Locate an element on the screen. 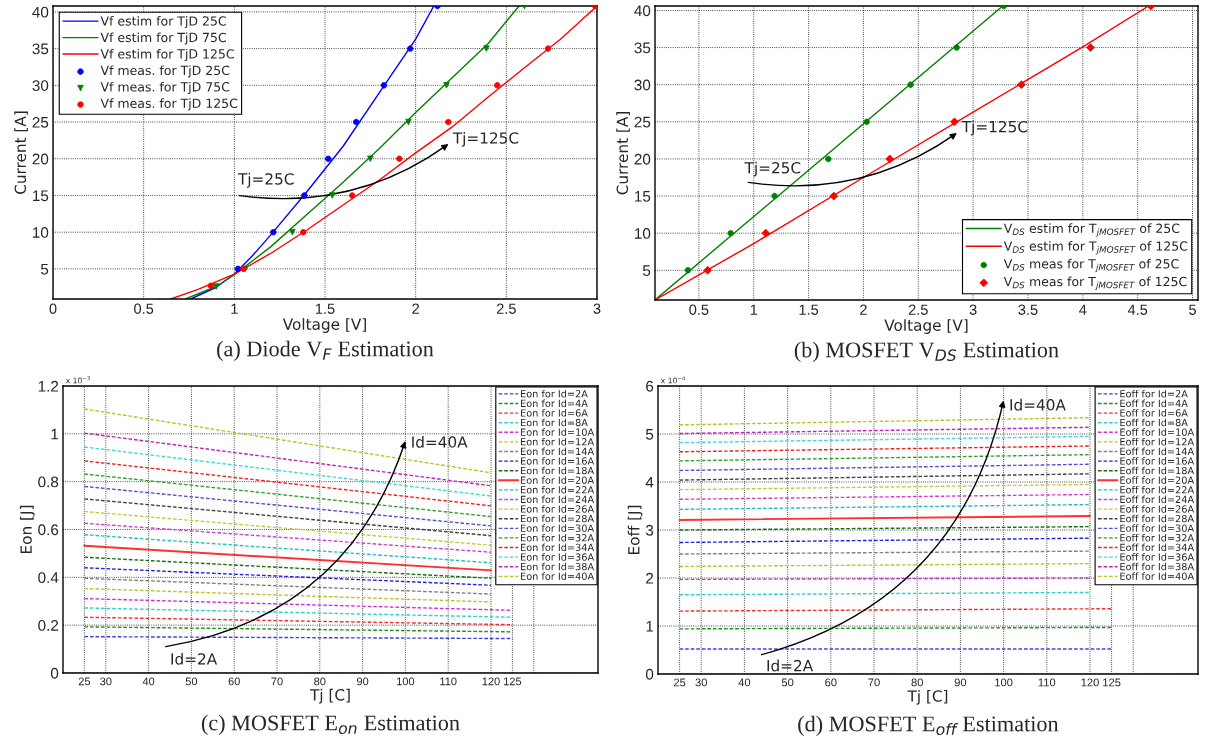 This screenshot has width=1207, height=749. legend-label: Eon for Id=6A is located at coordinates (554, 413).